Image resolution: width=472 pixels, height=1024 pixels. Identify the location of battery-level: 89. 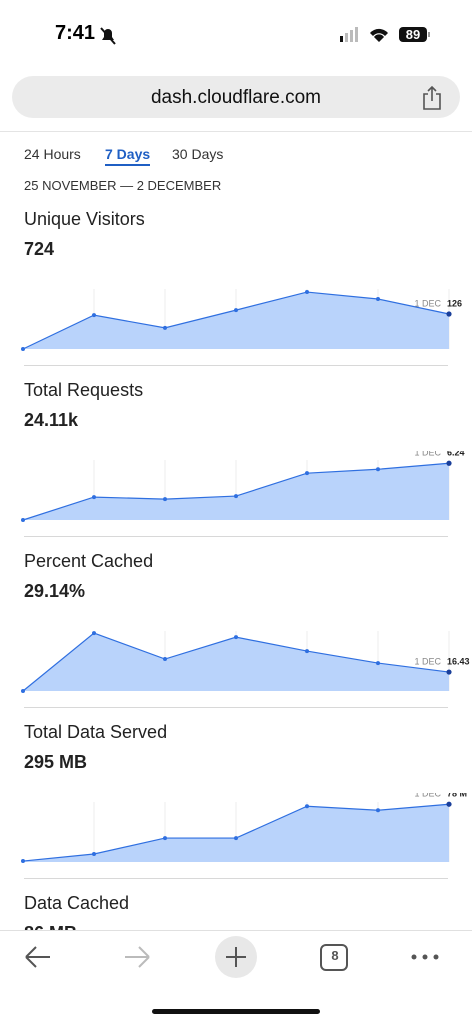
(413, 34).